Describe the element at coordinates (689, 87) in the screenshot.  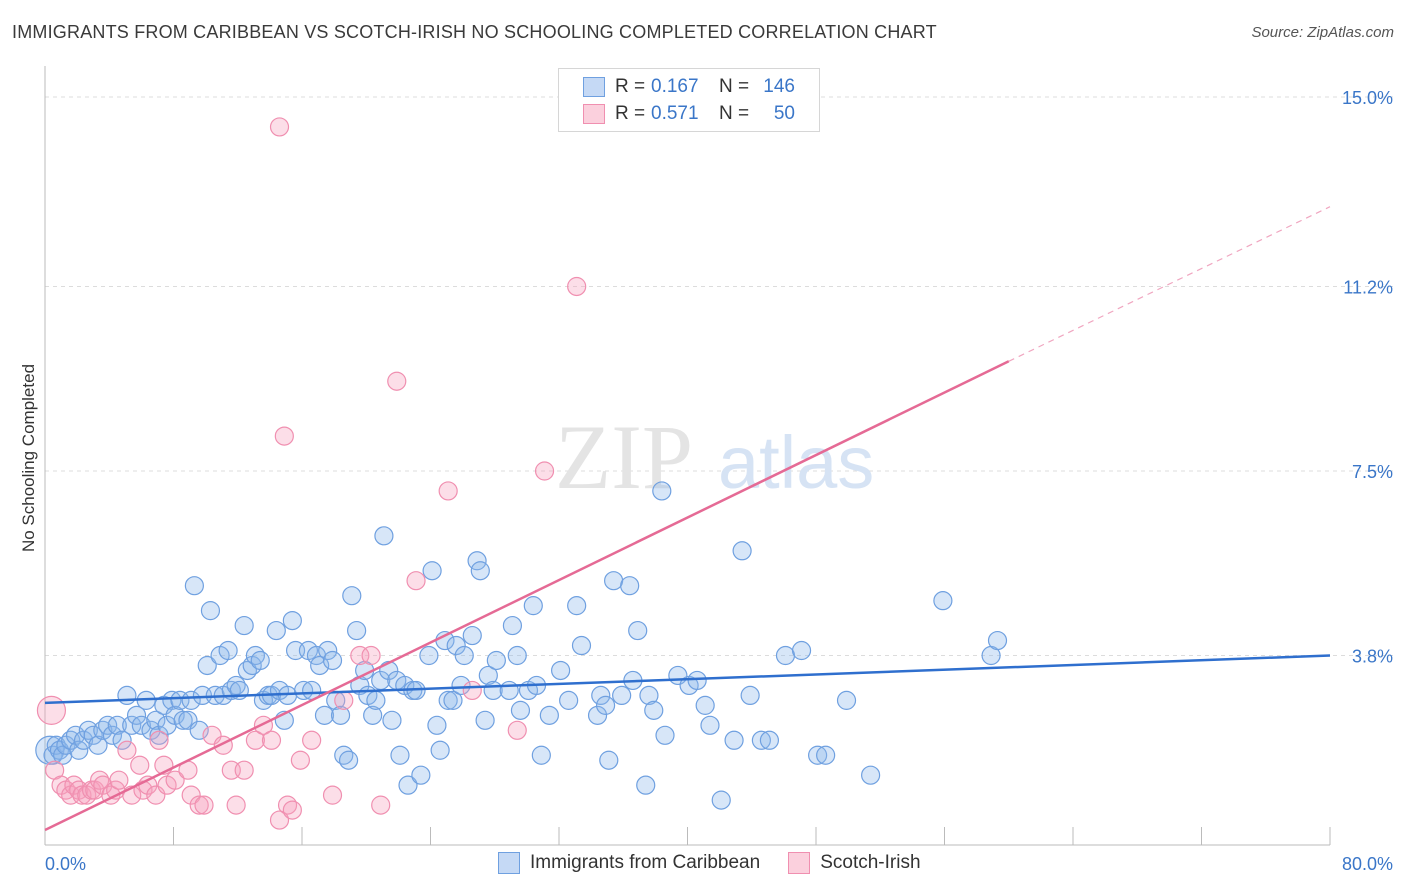
I see `legend-row-caribbean: R = 0.167 N = 146` at that location.